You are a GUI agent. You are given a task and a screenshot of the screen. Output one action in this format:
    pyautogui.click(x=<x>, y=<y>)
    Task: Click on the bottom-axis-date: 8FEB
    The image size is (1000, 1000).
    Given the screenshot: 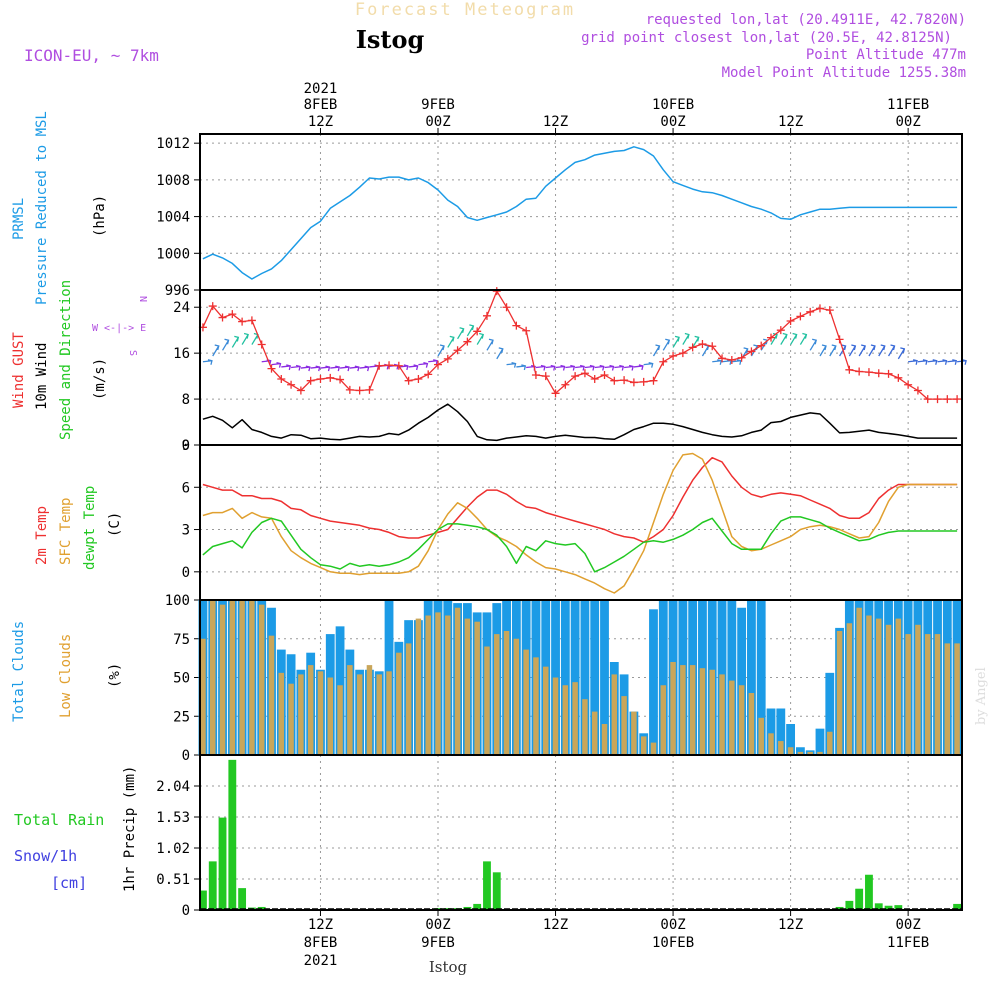 What is the action you would take?
    pyautogui.click(x=321, y=943)
    